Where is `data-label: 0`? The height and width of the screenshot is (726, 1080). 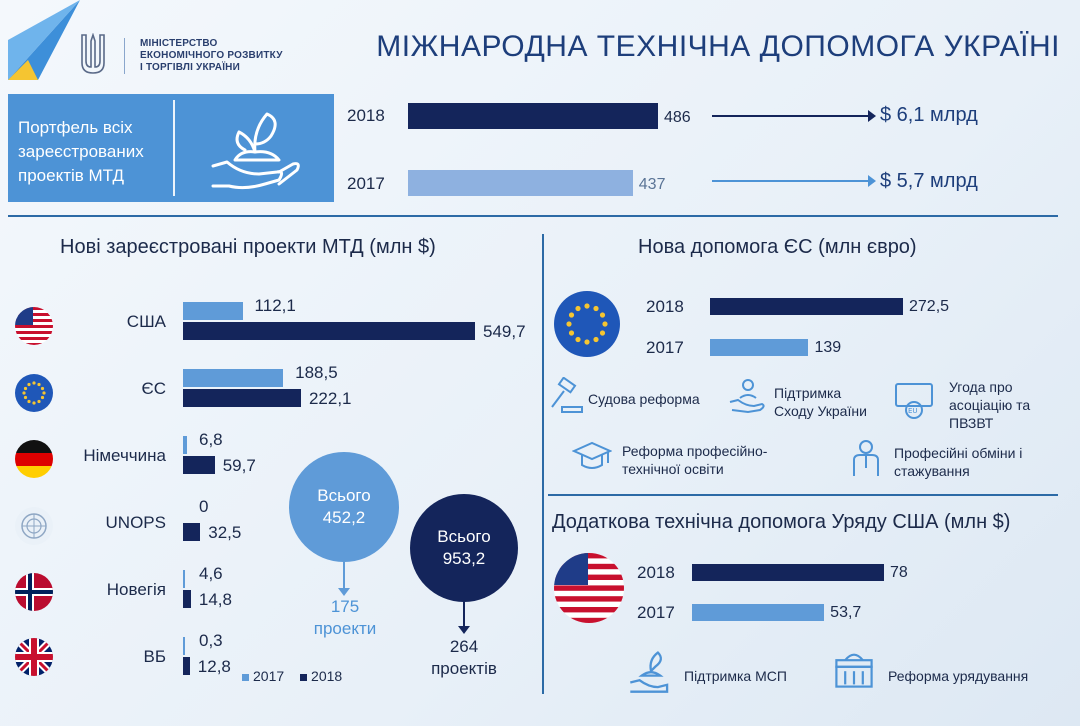 data-label: 0 is located at coordinates (204, 506).